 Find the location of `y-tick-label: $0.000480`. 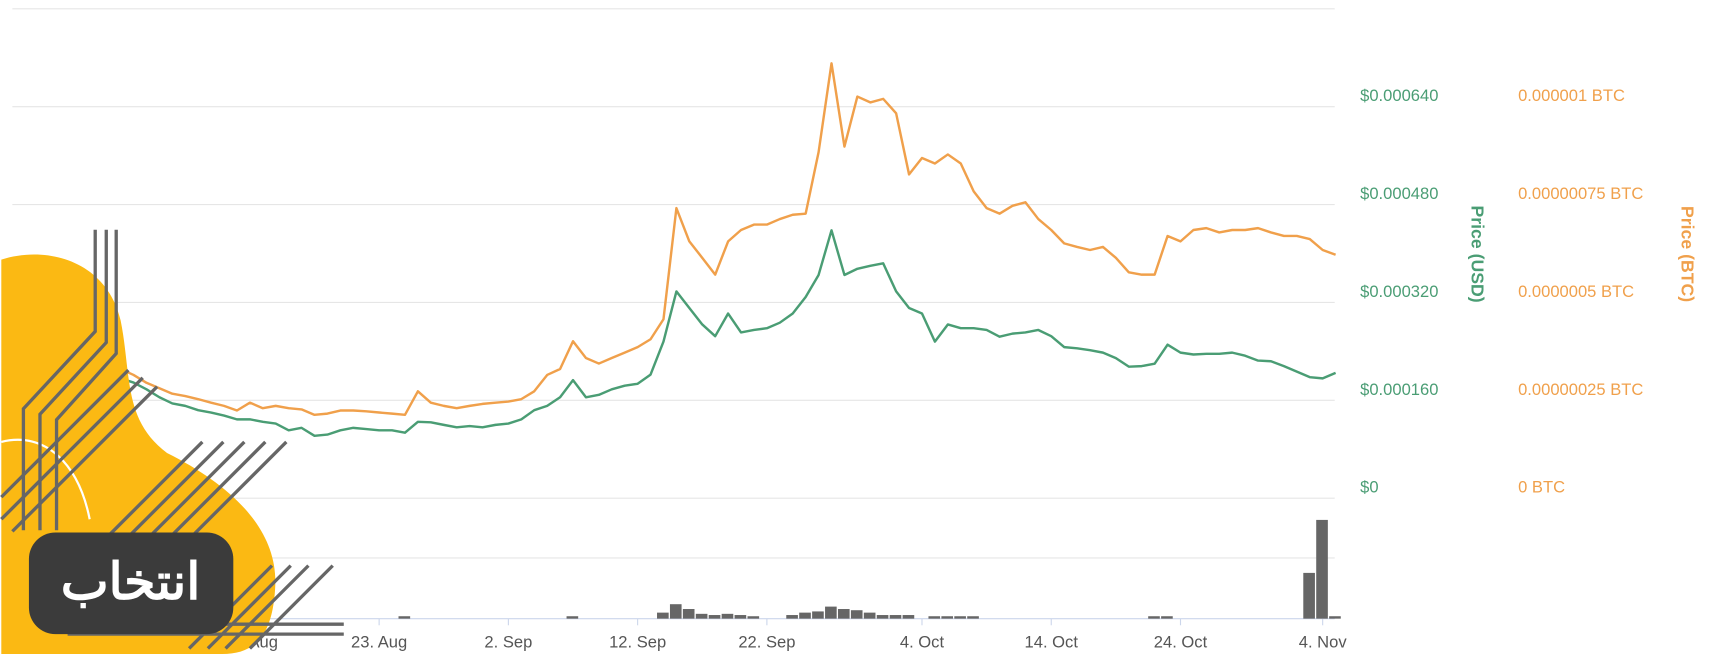

y-tick-label: $0.000480 is located at coordinates (1399, 193).